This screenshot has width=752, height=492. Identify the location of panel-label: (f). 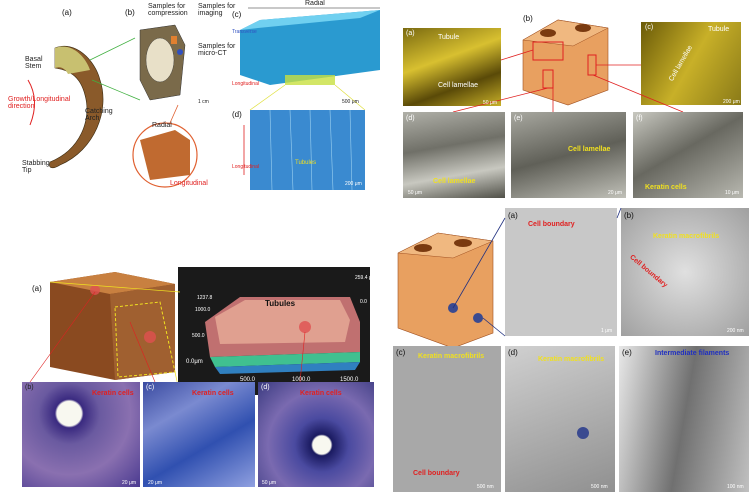
(639, 118).